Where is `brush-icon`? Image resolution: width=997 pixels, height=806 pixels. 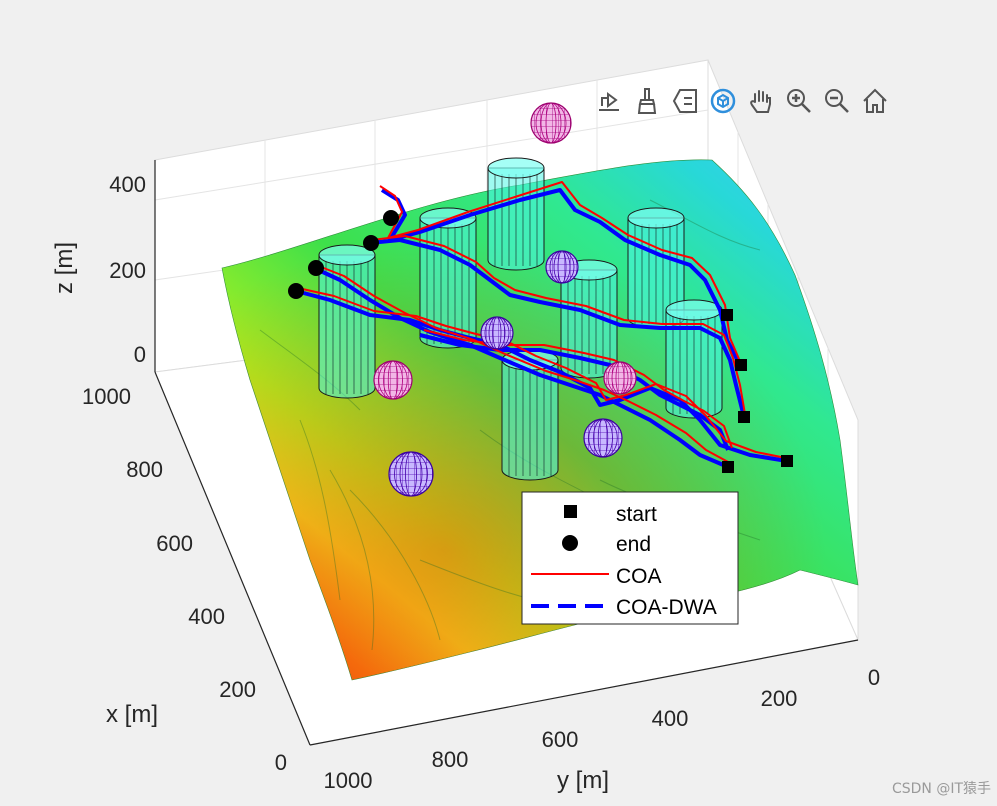
brush-icon is located at coordinates (647, 101).